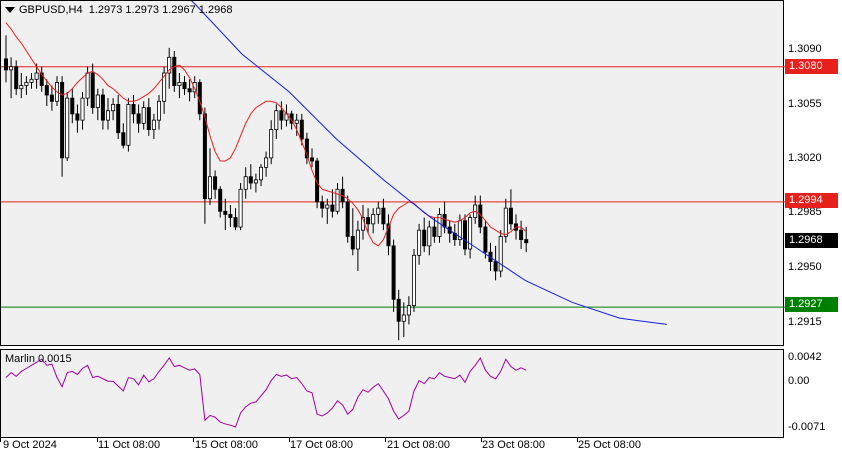 This screenshot has width=842, height=459. Describe the element at coordinates (129, 445) in the screenshot. I see `time-axis-label: 11 Oct 08:00` at that location.